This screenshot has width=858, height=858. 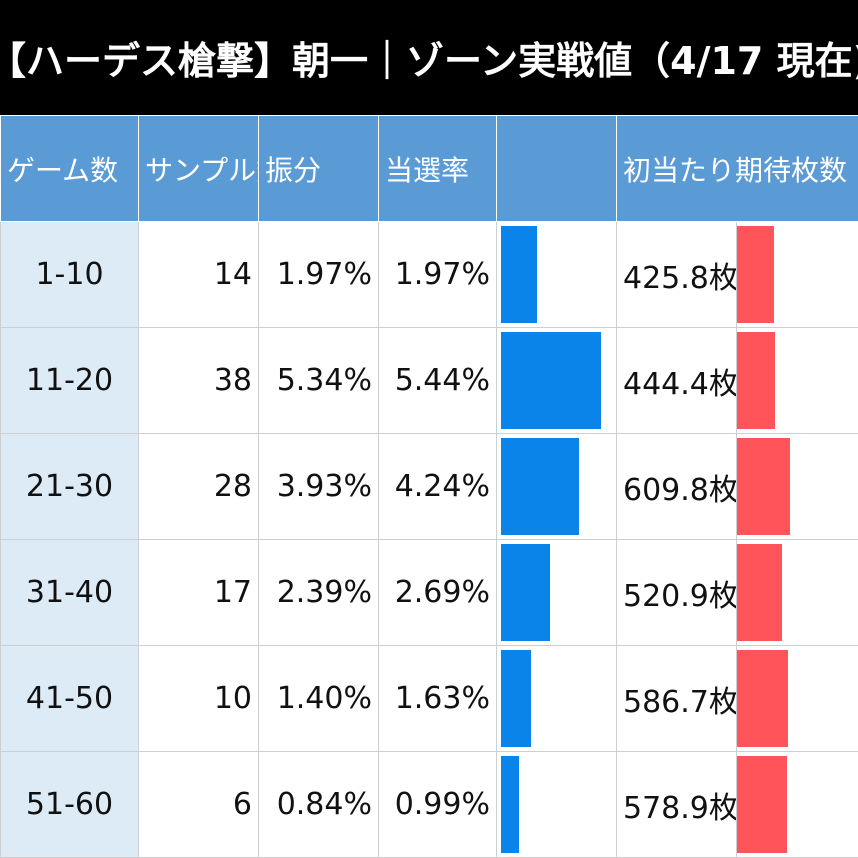 What do you see at coordinates (556, 168) in the screenshot?
I see `header-bar` at bounding box center [556, 168].